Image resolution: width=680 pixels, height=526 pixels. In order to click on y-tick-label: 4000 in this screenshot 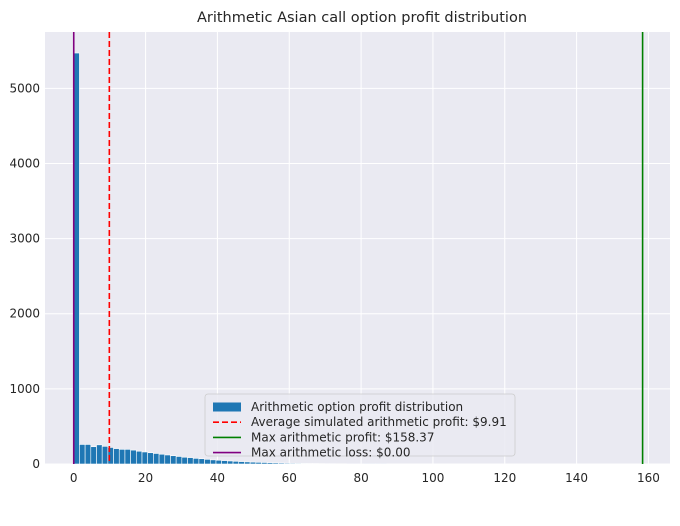, I will do `click(24, 163)`.